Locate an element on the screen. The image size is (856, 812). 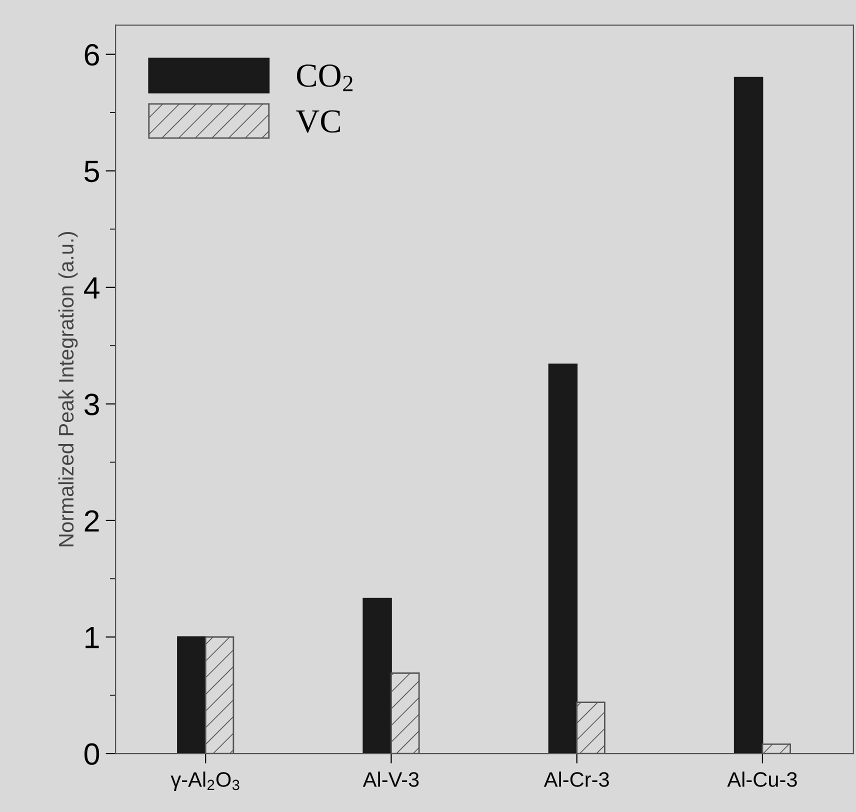
legend-label: CO$_{2}$ is located at coordinates (324, 78).